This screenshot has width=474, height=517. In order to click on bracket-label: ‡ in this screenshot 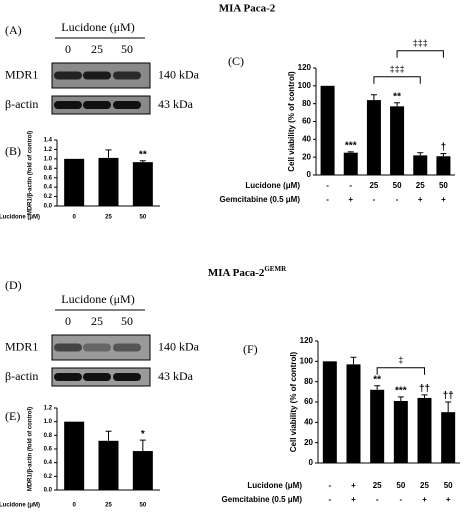, I will do `click(400, 360)`.